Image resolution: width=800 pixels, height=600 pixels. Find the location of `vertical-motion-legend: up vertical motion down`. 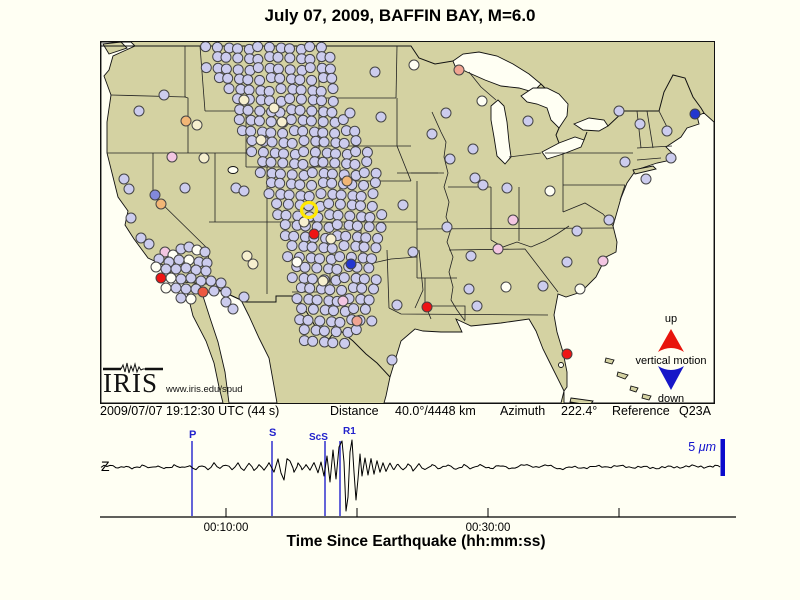

vertical-motion-legend: up vertical motion down is located at coordinates (671, 361).